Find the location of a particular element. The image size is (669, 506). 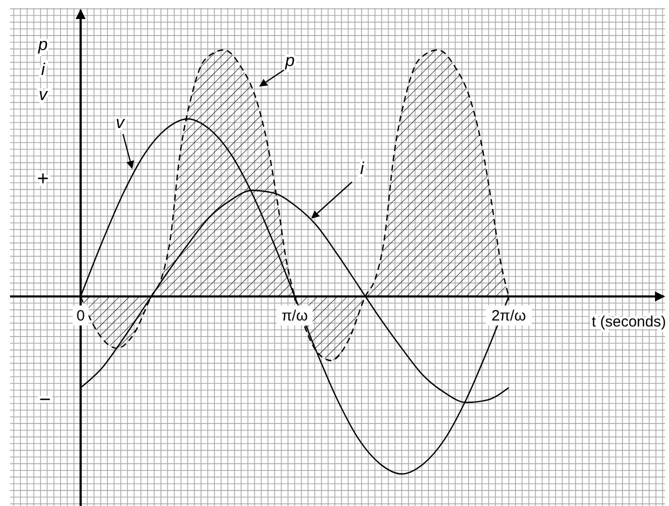

x-axis-title: t (seconds) is located at coordinates (629, 321).